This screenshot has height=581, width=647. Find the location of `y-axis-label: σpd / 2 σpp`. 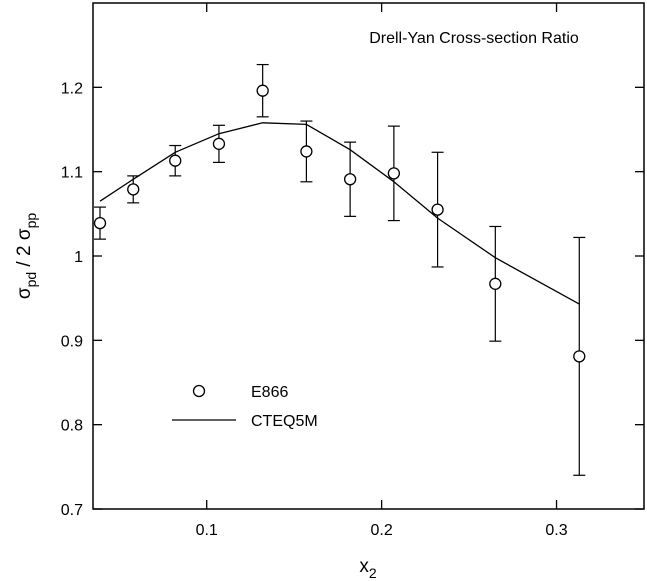

y-axis-label: σpd / 2 σpp is located at coordinates (26, 256).